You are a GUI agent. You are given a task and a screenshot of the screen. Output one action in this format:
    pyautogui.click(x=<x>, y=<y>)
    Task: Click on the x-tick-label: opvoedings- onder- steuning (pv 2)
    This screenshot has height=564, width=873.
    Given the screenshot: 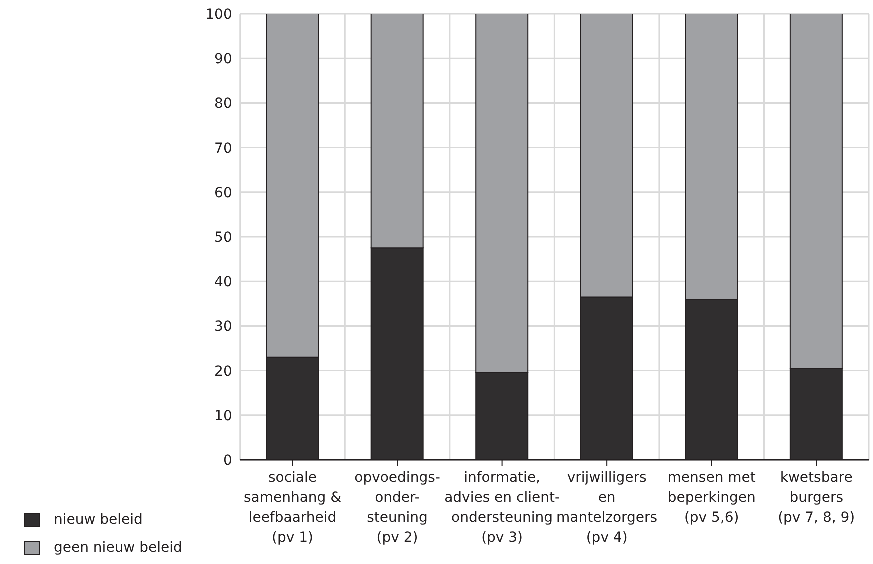 What is the action you would take?
    pyautogui.click(x=397, y=508)
    